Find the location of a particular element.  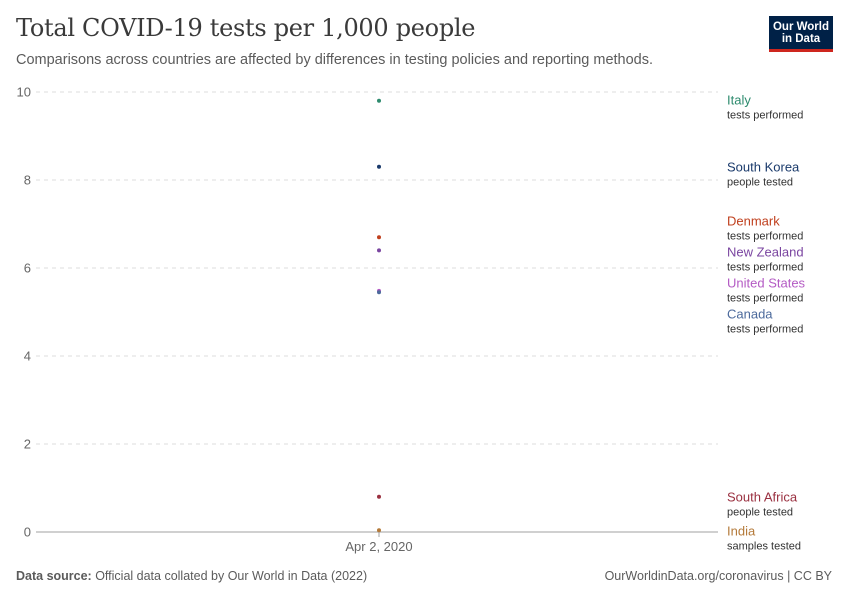

series-note-new-zealand: tests performed is located at coordinates (765, 268).